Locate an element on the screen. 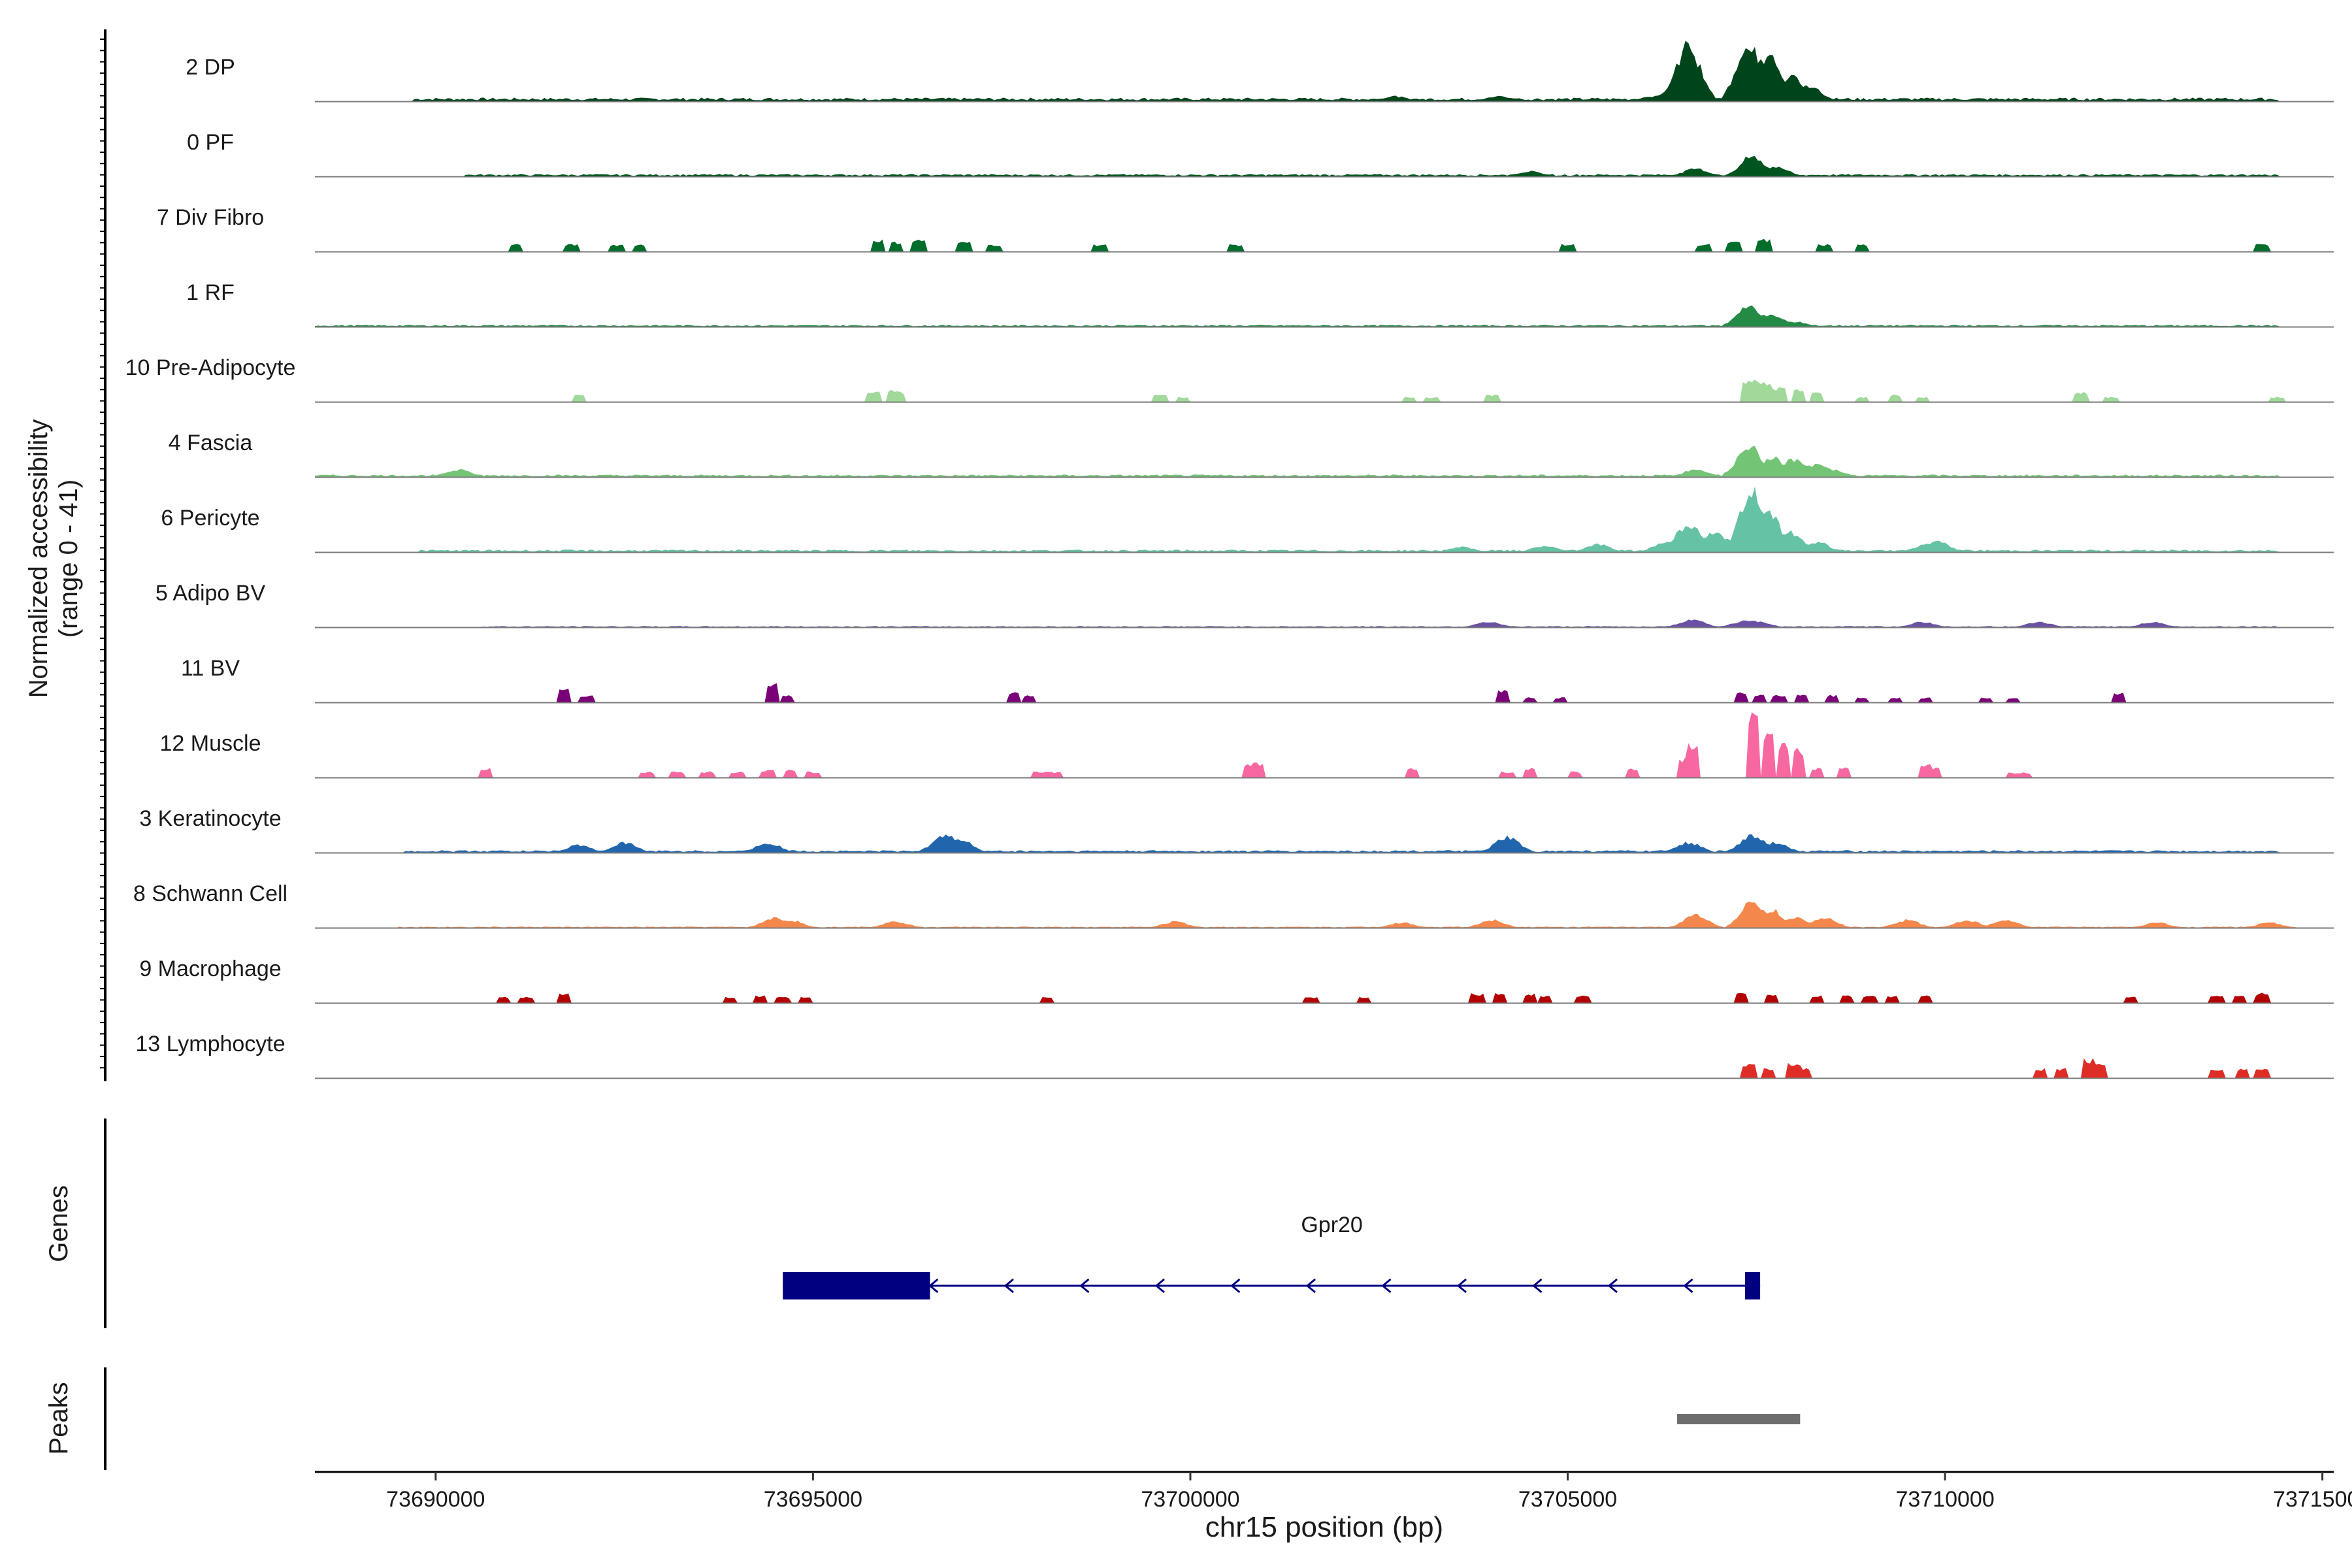 The height and width of the screenshot is (1568, 2352). track-12-muscle is located at coordinates (1324, 745).